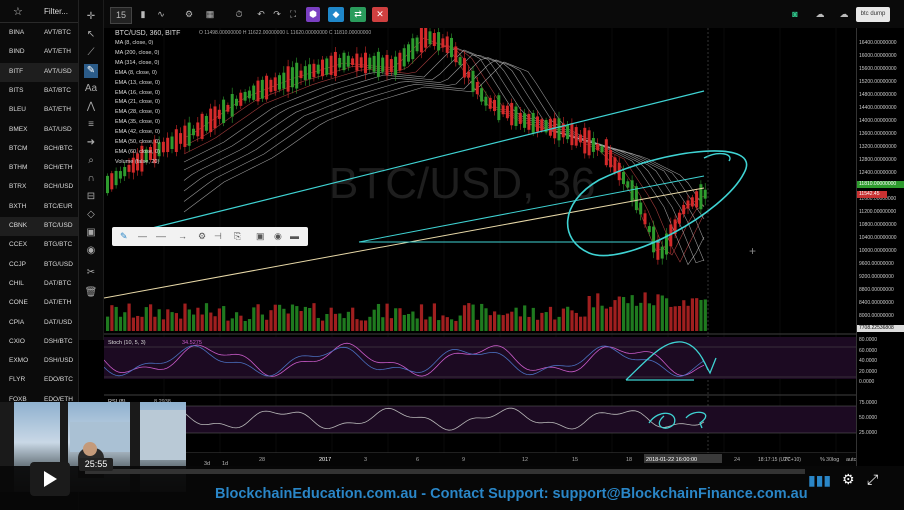 The image size is (904, 510). What do you see at coordinates (671, 361) in the screenshot?
I see `stoch-annotation` at bounding box center [671, 361].